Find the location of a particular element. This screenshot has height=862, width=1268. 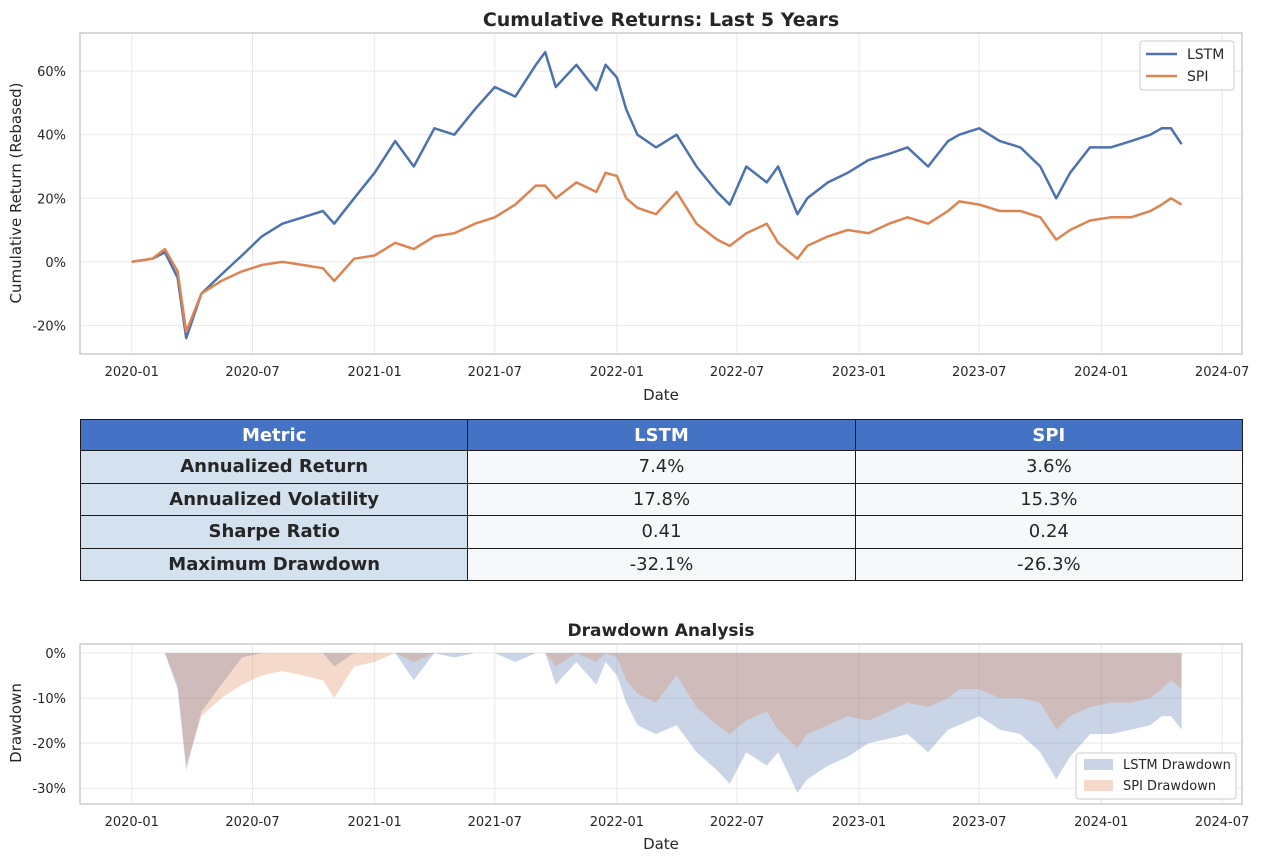

table-header-row: Metric LSTM SPI is located at coordinates (661, 435).